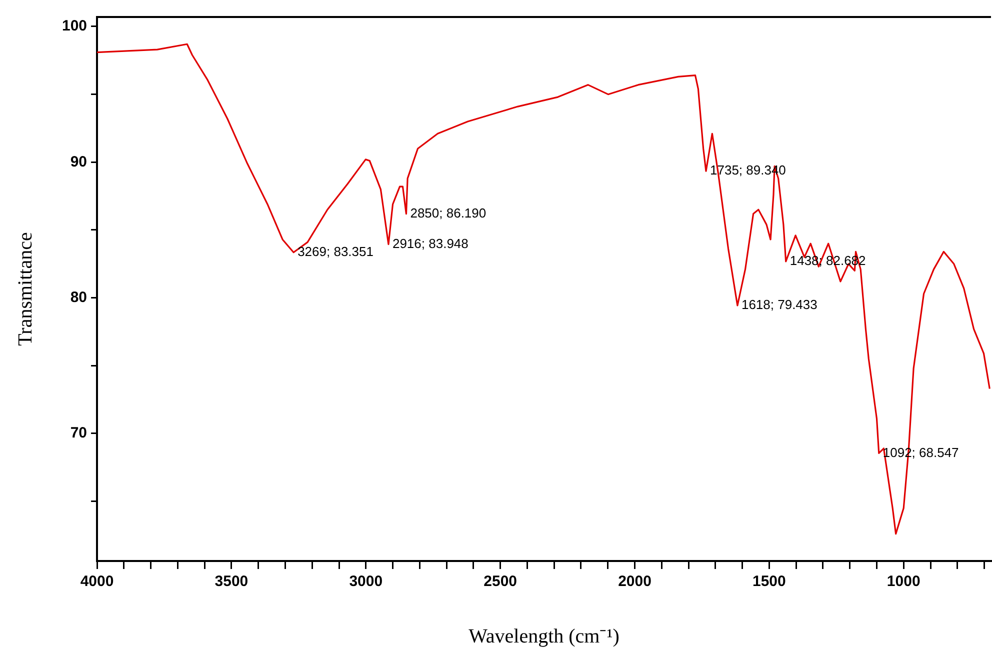 Image resolution: width=992 pixels, height=661 pixels. I want to click on y-tick-label: 90, so click(79, 161).